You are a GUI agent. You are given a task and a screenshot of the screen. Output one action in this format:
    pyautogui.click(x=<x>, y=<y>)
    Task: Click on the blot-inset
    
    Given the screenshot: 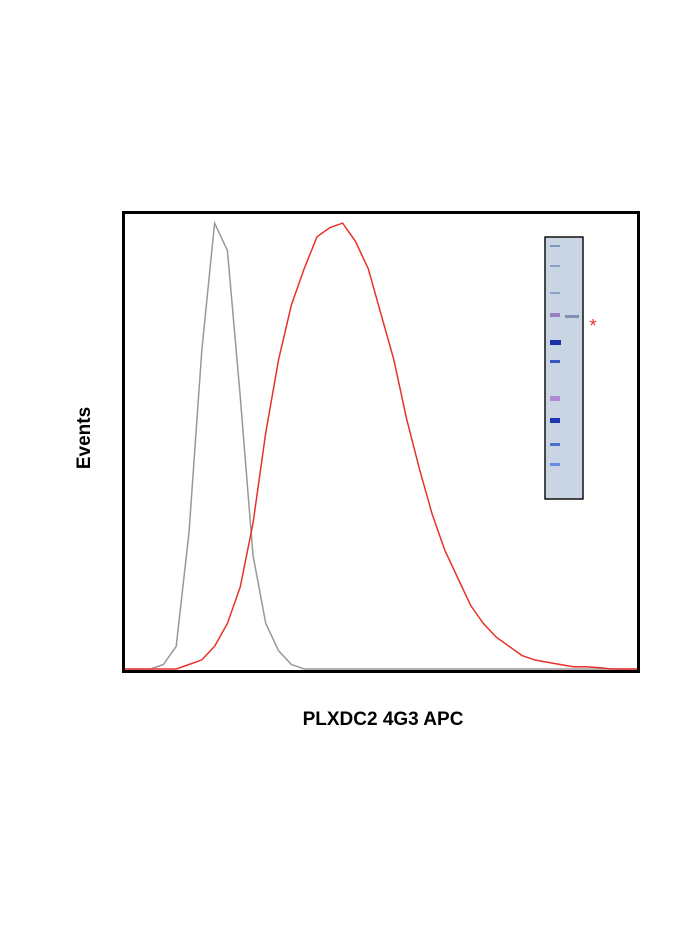 What is the action you would take?
    pyautogui.click(x=564, y=368)
    